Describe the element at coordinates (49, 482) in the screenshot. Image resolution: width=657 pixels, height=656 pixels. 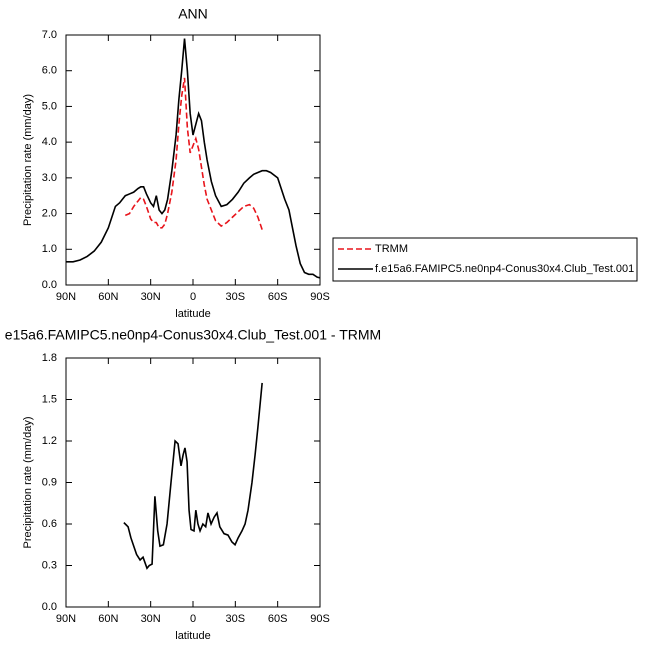
I see `y-tick-label: 0.9` at that location.